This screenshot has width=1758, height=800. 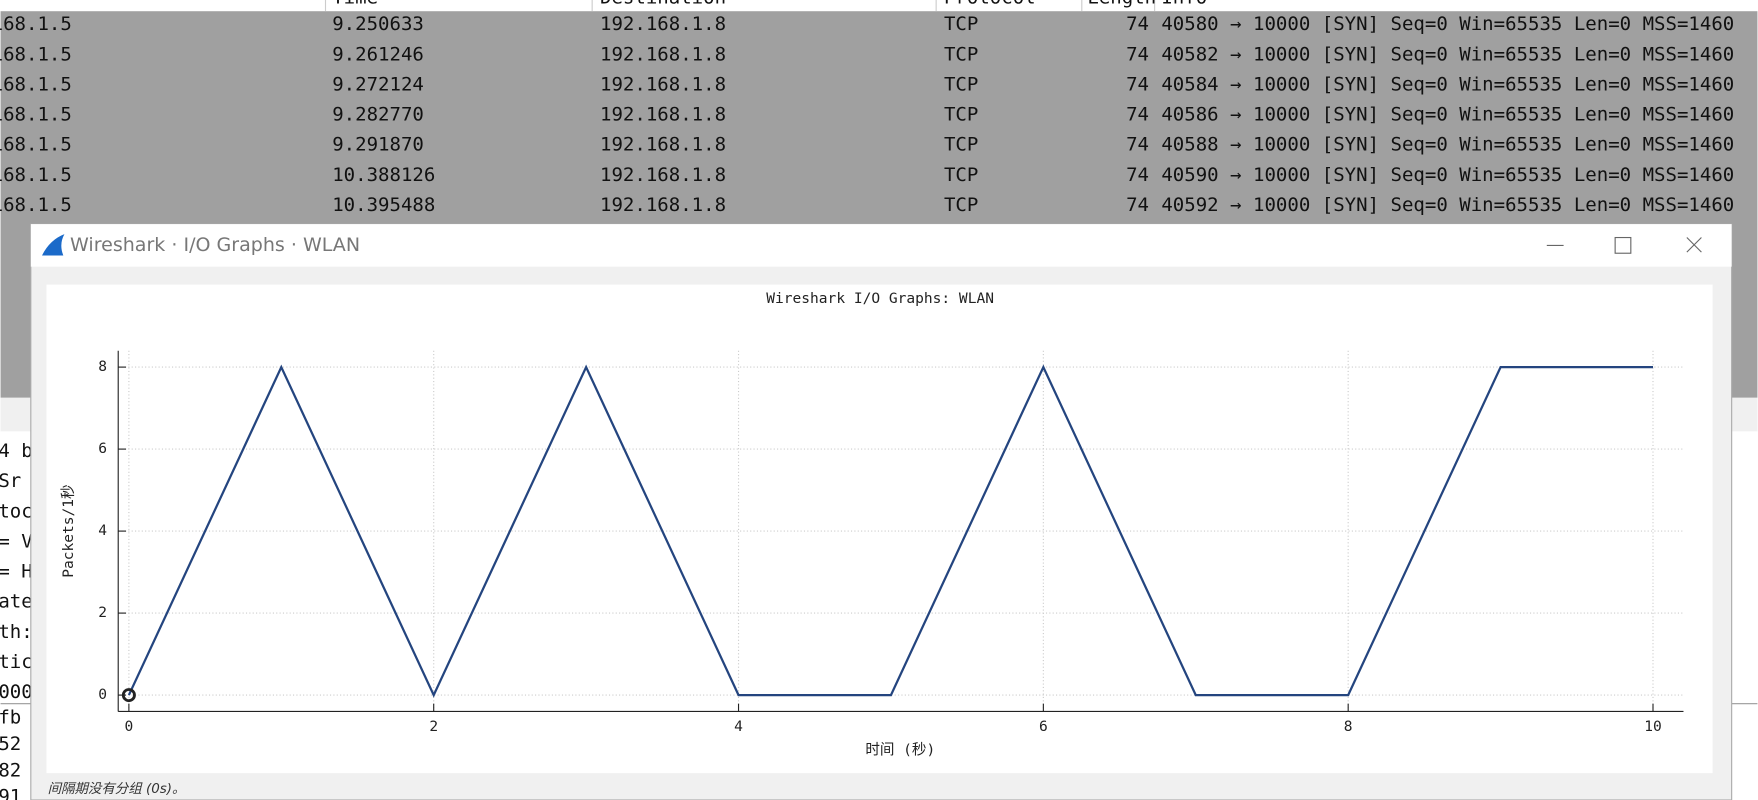 What do you see at coordinates (102, 694) in the screenshot?
I see `y-tick-label: 0` at bounding box center [102, 694].